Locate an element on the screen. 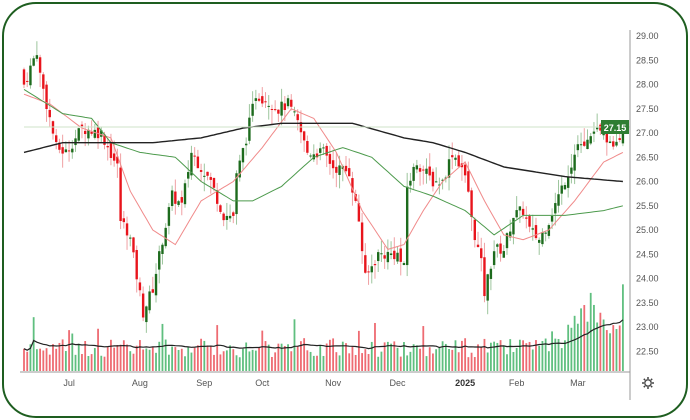 This screenshot has width=690, height=420. time-tick-label: 2025 is located at coordinates (465, 383).